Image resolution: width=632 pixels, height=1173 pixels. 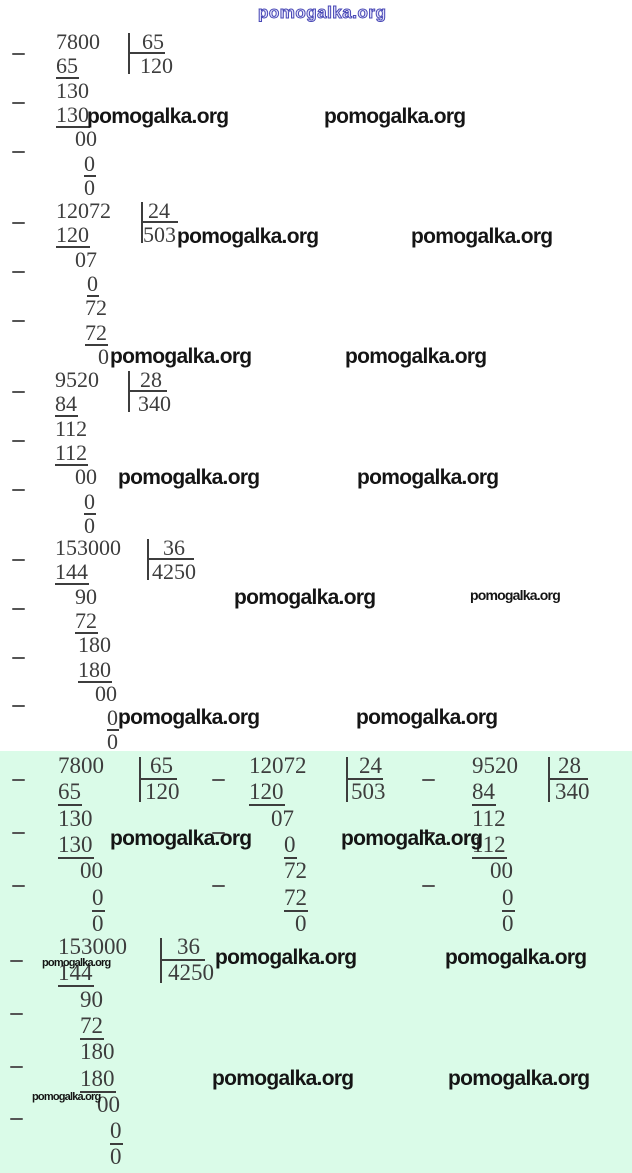 I want to click on division-number: 180, so click(x=95, y=669).